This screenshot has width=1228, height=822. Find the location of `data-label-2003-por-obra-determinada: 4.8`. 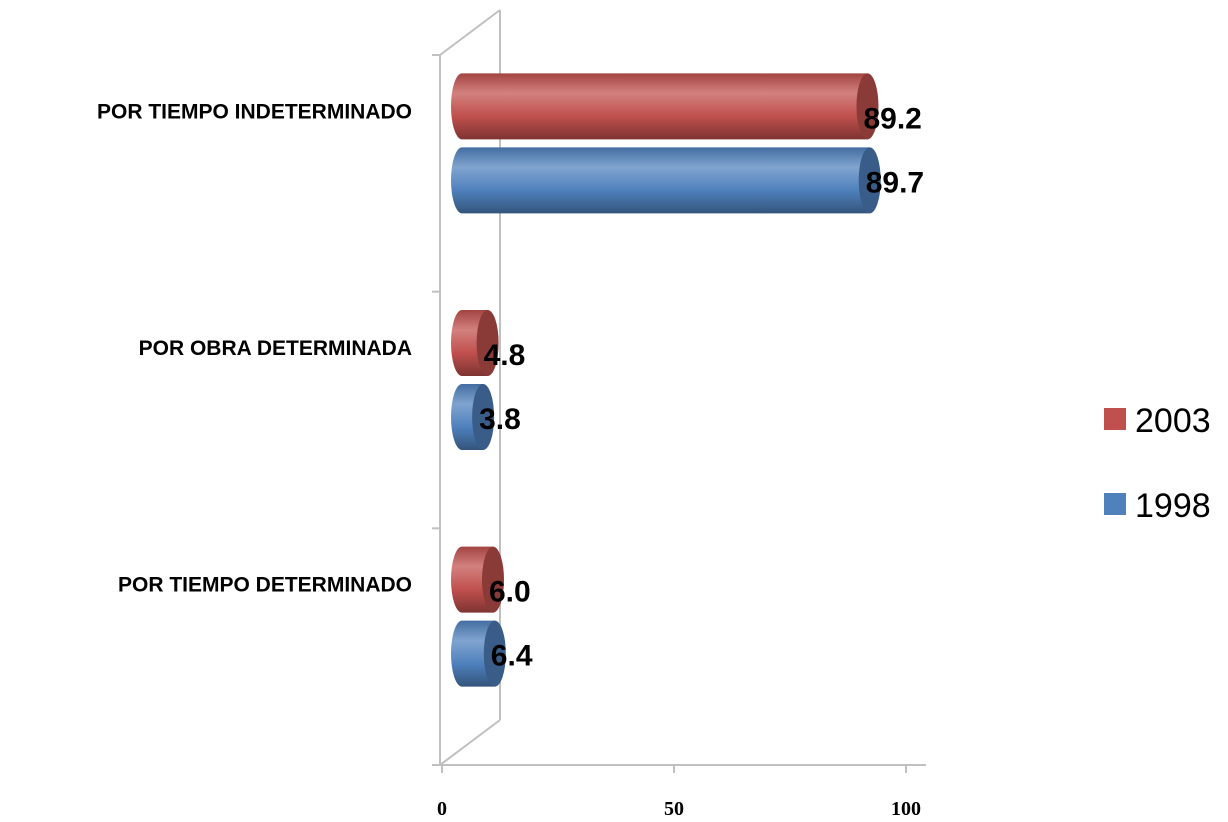

data-label-2003-por-obra-determinada: 4.8 is located at coordinates (505, 355).